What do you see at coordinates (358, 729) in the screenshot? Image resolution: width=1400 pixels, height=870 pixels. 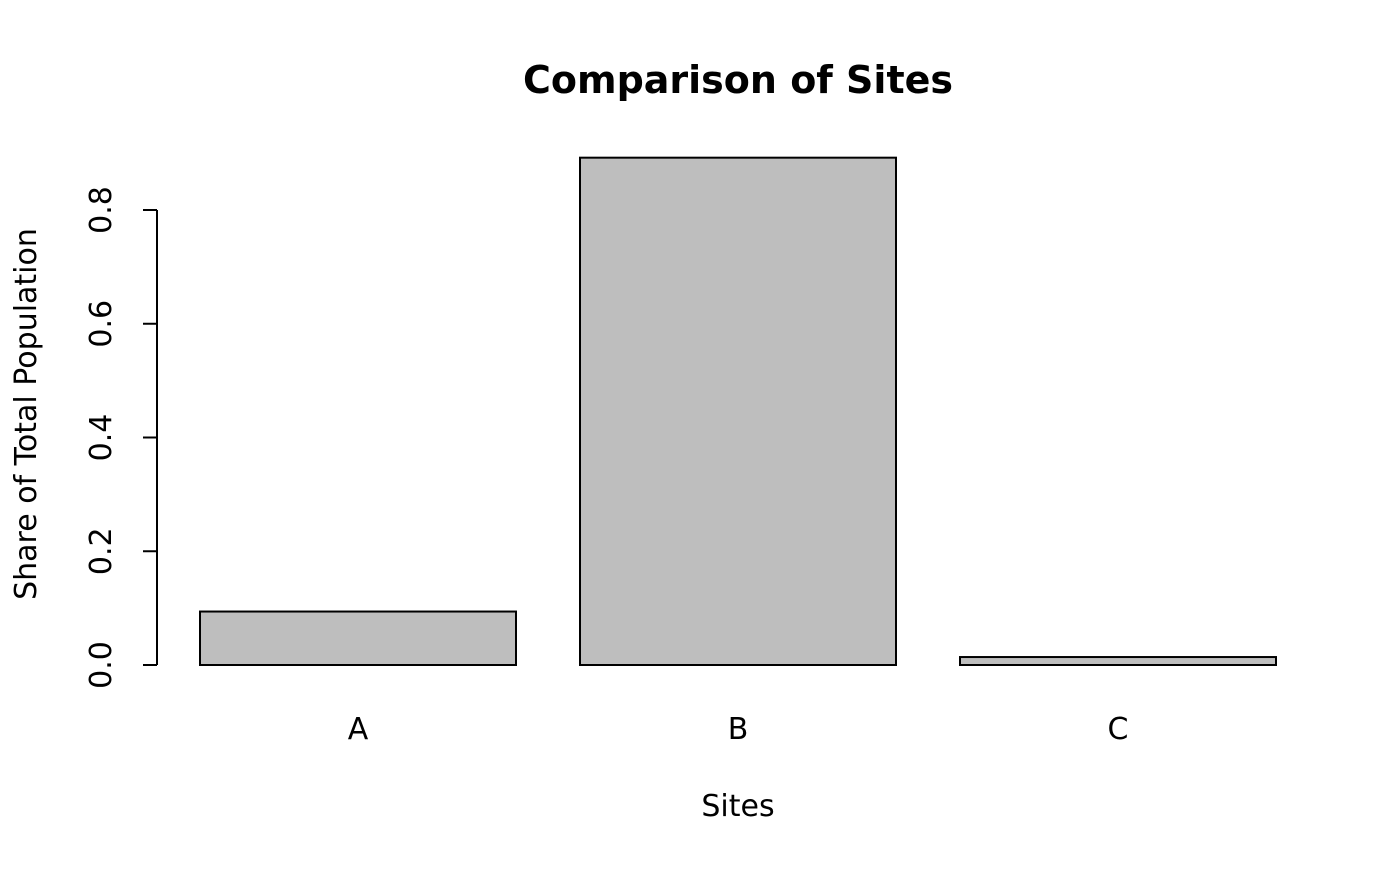 I see `x-category-label: A` at bounding box center [358, 729].